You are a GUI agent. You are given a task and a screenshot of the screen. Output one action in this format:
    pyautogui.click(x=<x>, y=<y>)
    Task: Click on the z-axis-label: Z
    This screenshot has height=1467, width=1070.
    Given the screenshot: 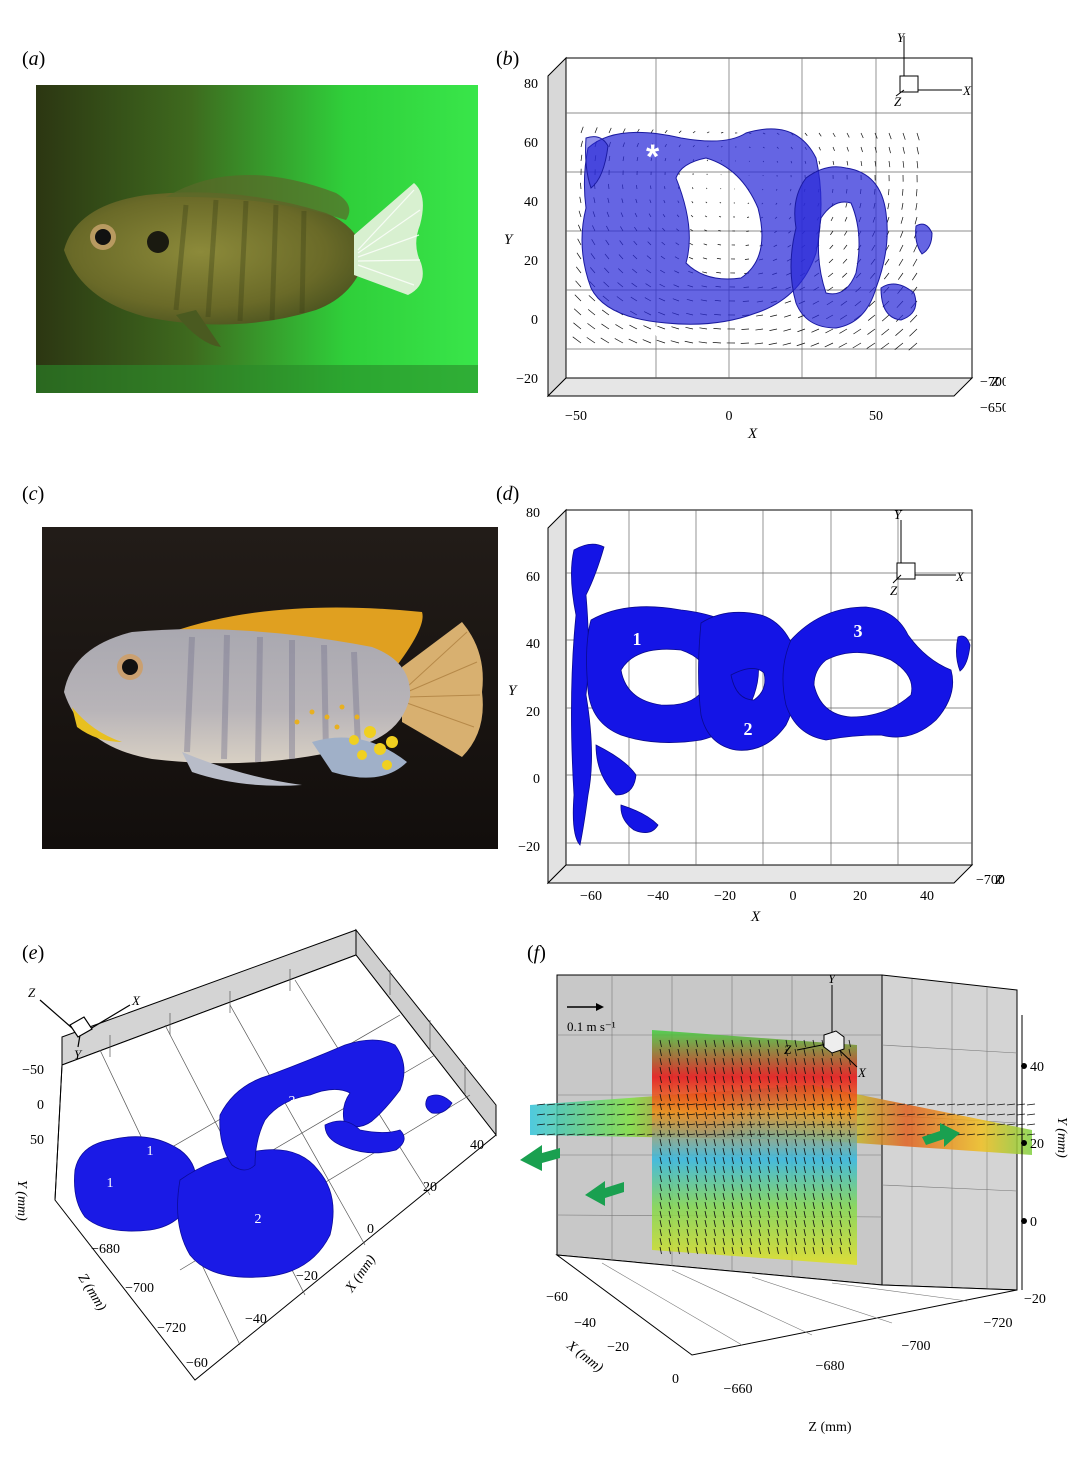 What is the action you would take?
    pyautogui.click(x=995, y=382)
    